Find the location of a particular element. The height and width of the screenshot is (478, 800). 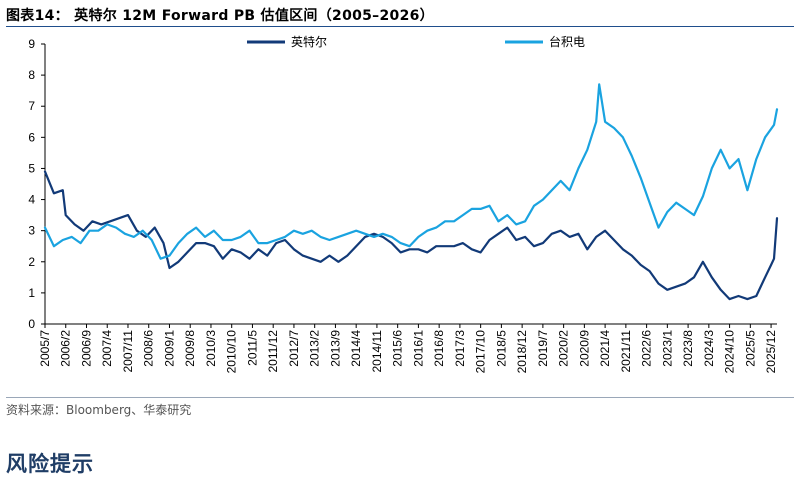

legend-label-intel: 英特尔 is located at coordinates (309, 41).